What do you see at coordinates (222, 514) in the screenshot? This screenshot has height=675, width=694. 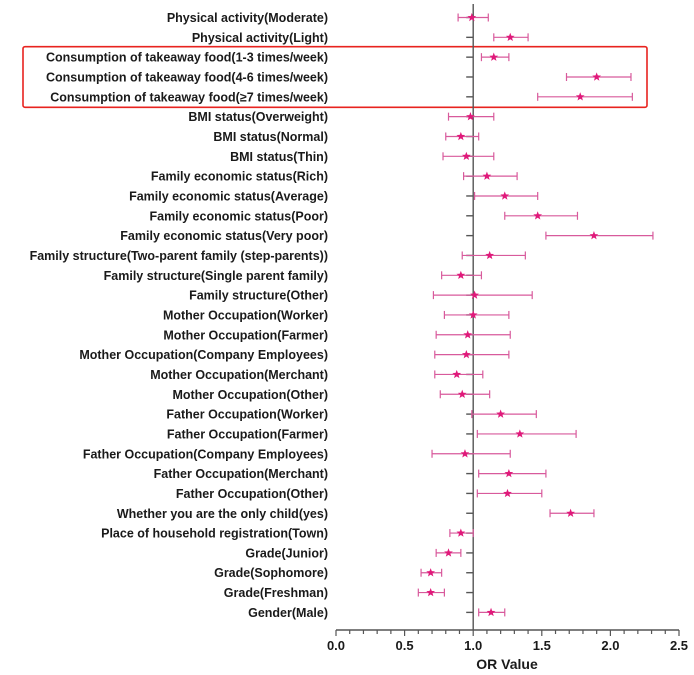 I see `row-label: Whether you are the only child(yes)` at bounding box center [222, 514].